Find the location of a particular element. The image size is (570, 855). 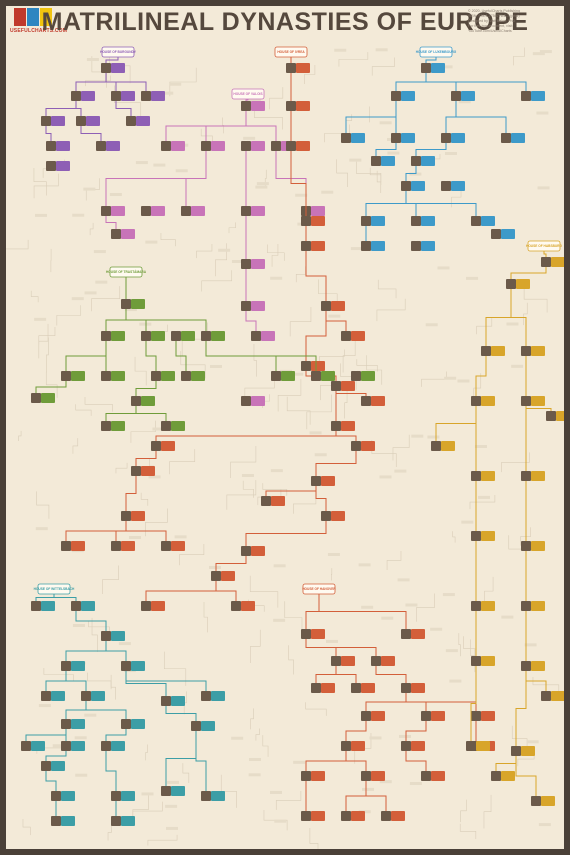

logo-red-block is located at coordinates (20, 17).